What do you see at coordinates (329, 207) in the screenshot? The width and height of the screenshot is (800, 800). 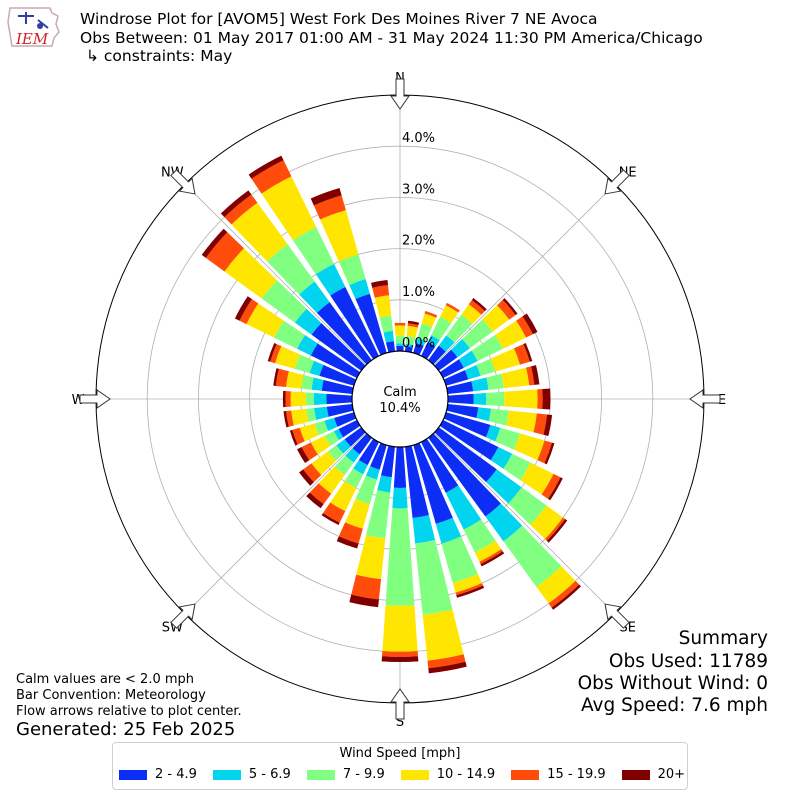 I see `bar-340deg-bin4` at bounding box center [329, 207].